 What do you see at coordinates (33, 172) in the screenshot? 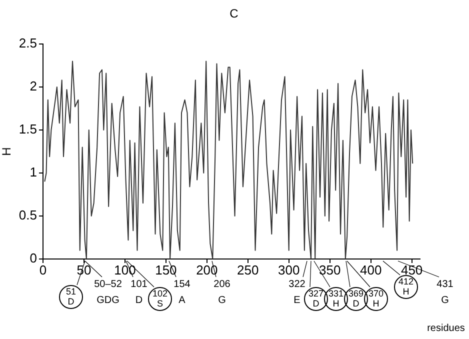
I see `y-tick-label: 1` at bounding box center [33, 172].